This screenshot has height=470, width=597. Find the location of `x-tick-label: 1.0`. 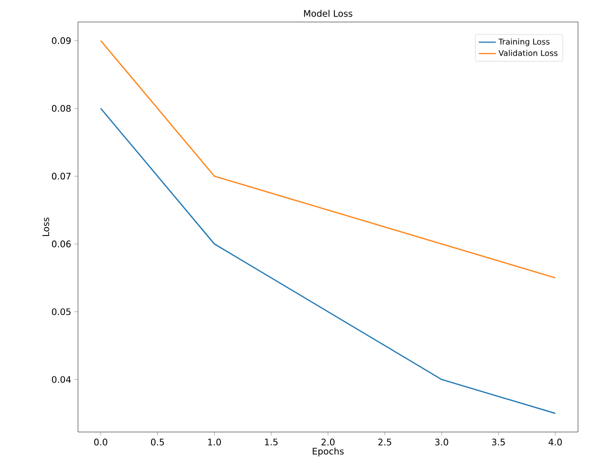

x-tick-label: 1.0 is located at coordinates (214, 442).